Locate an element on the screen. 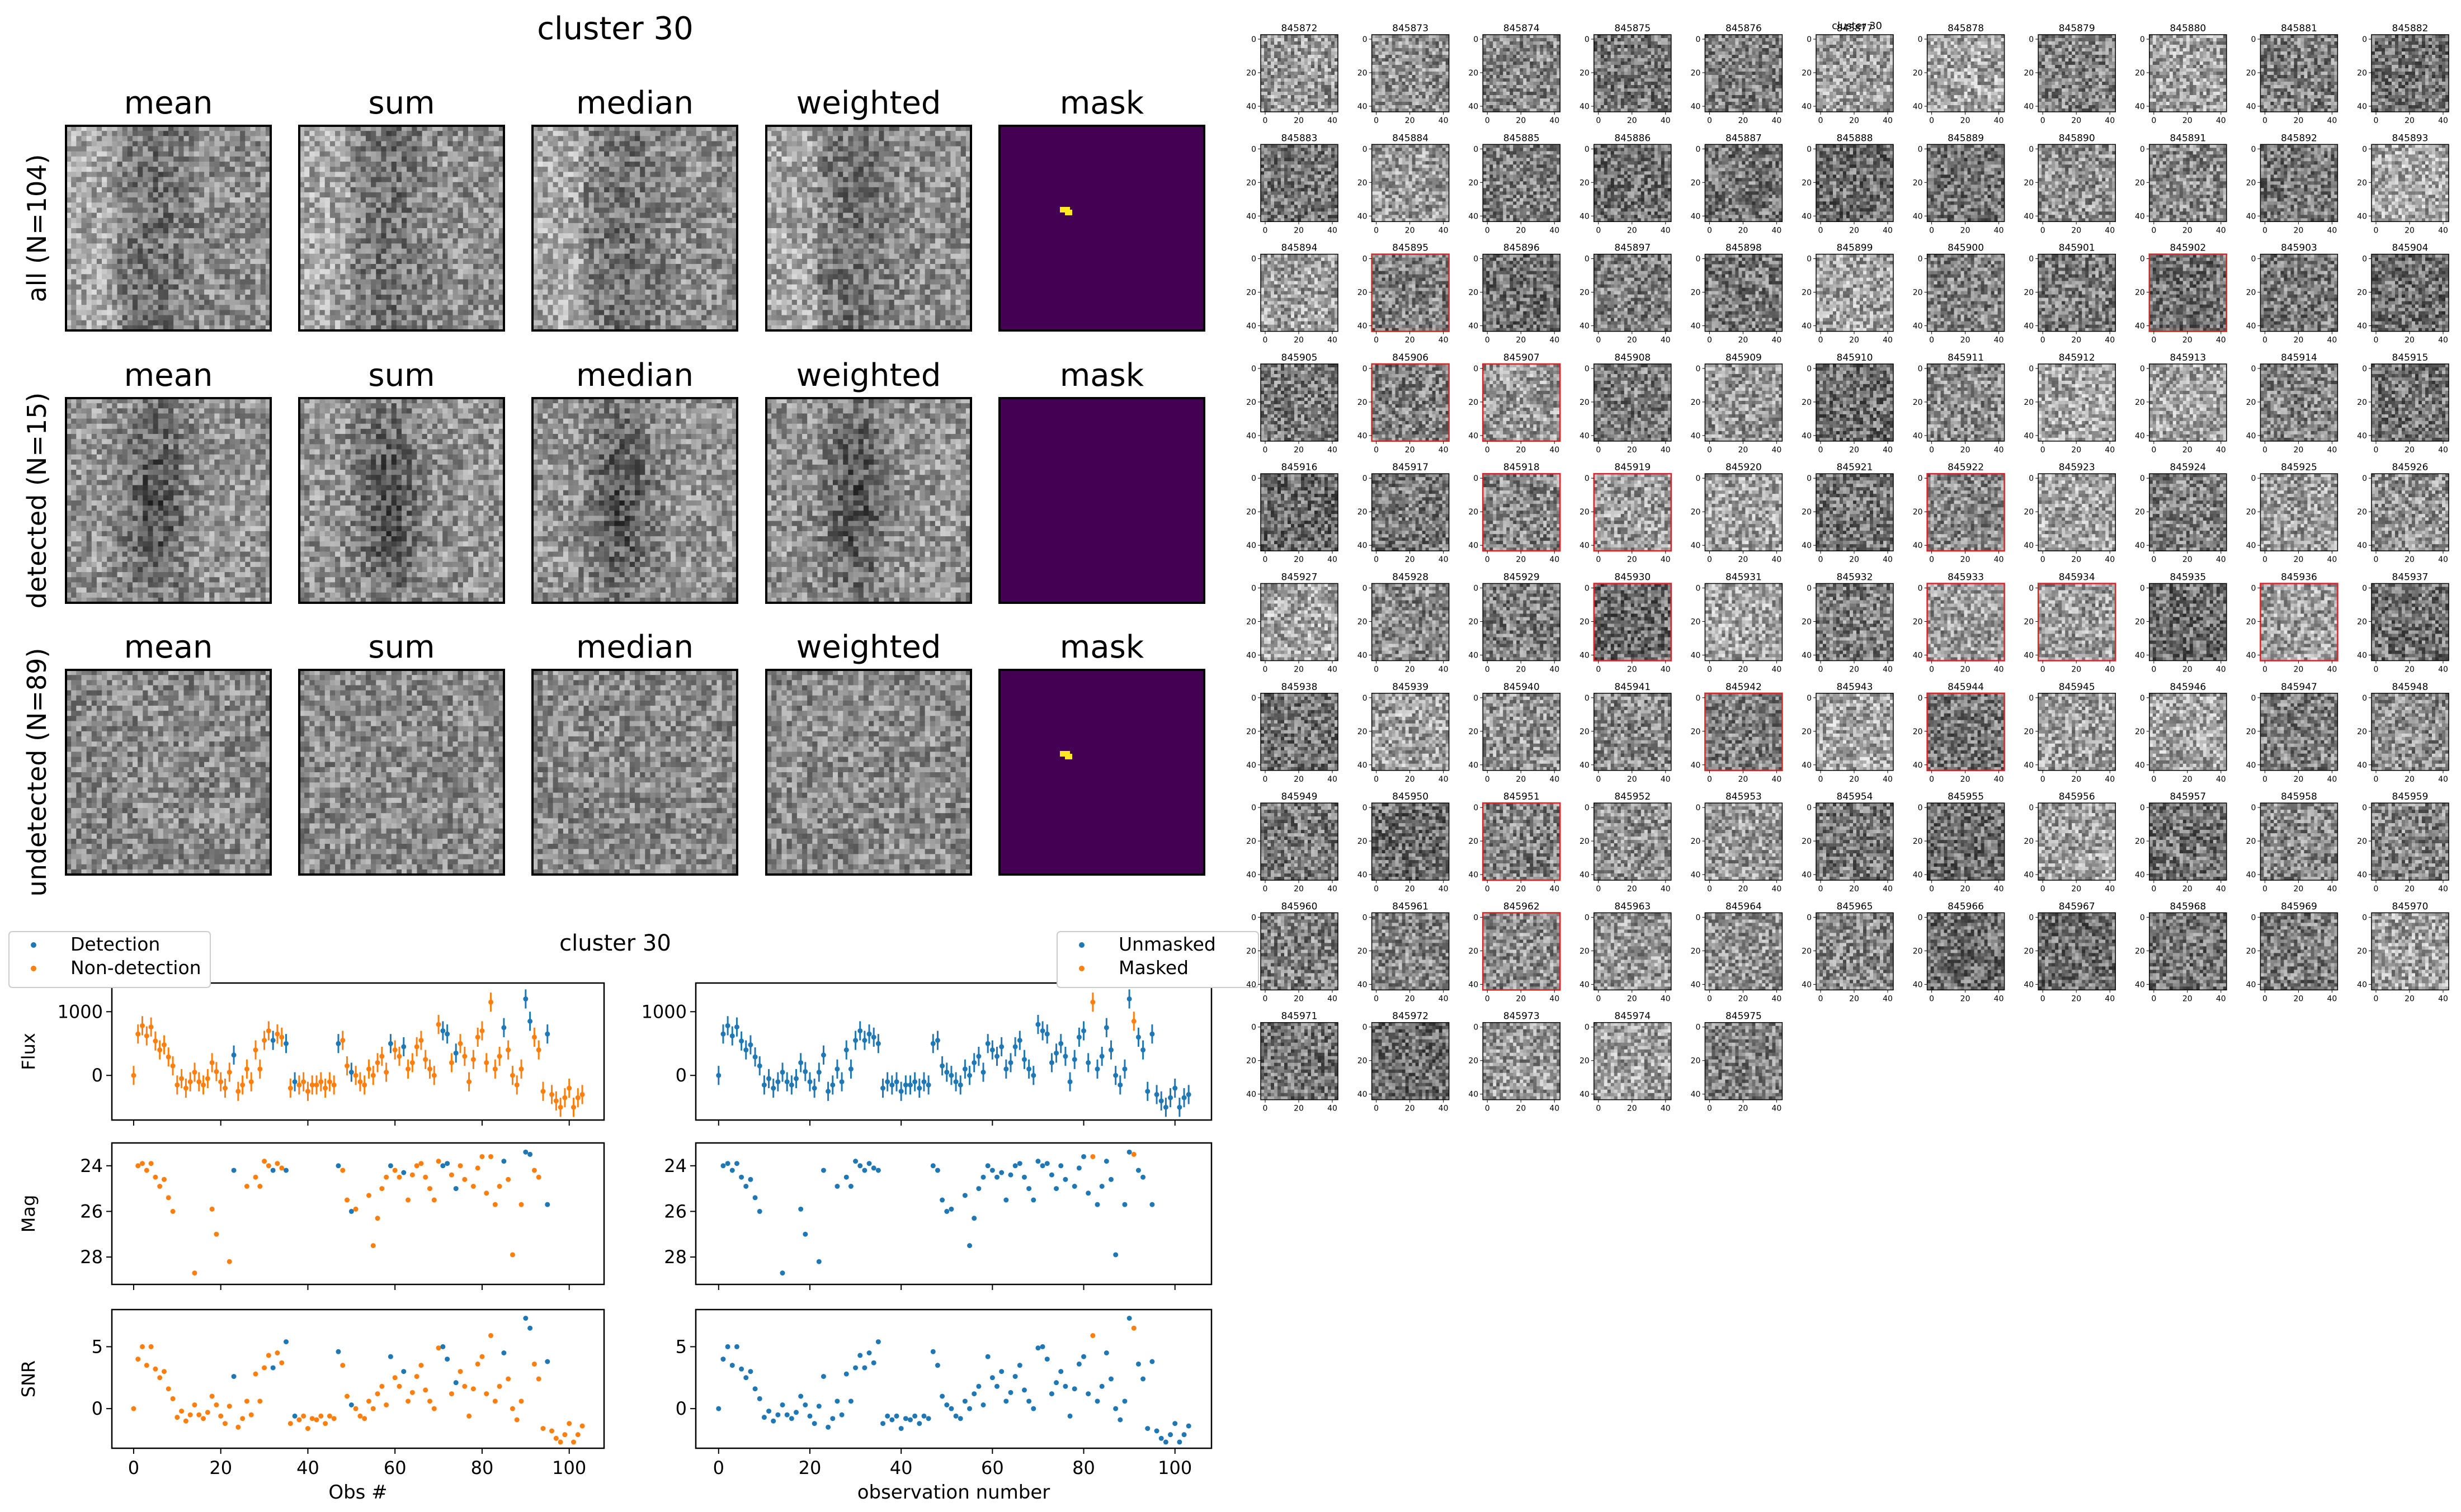 This screenshot has width=2461, height=1512. thumbnail-845946: 8459460020204040 is located at coordinates (2181, 733).